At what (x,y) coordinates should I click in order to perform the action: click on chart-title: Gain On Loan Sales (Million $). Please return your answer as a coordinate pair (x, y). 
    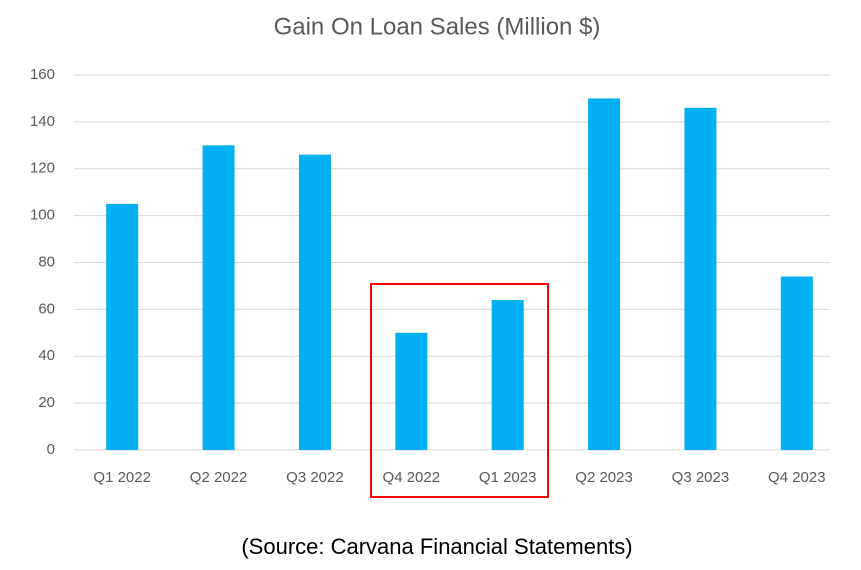
    Looking at the image, I should click on (437, 26).